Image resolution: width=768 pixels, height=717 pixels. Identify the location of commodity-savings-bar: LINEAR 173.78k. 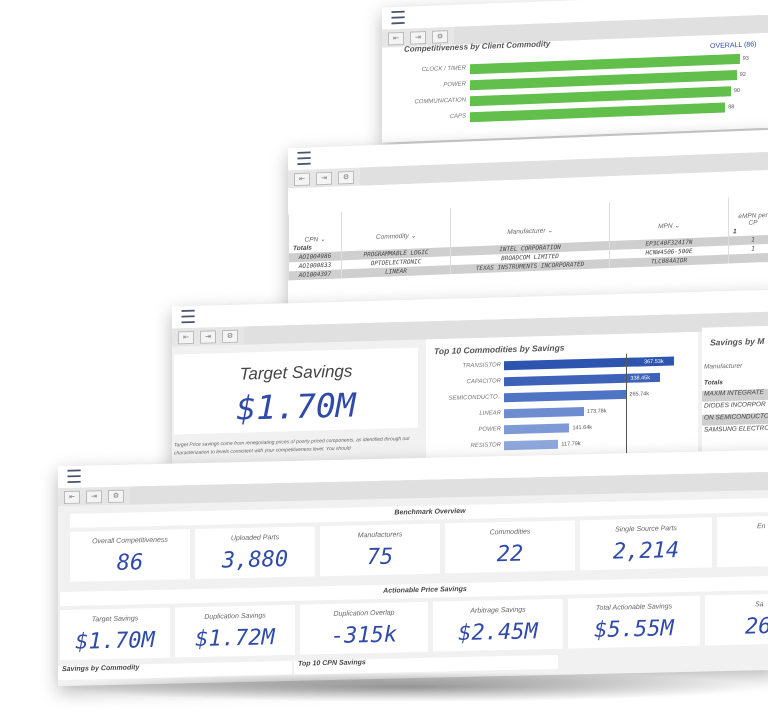
(576, 411).